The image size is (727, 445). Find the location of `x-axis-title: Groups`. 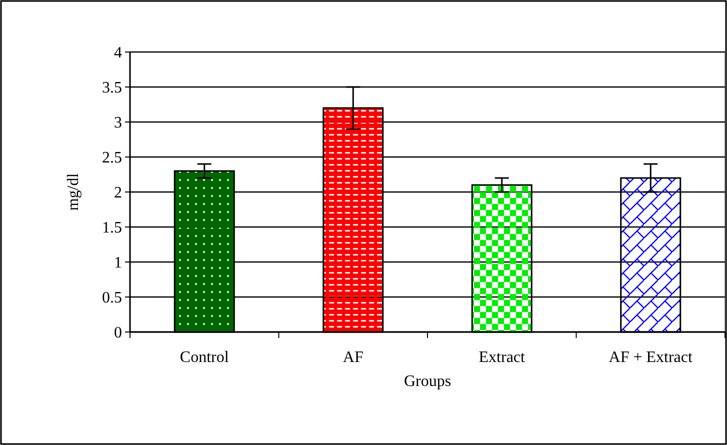

x-axis-title: Groups is located at coordinates (428, 381).